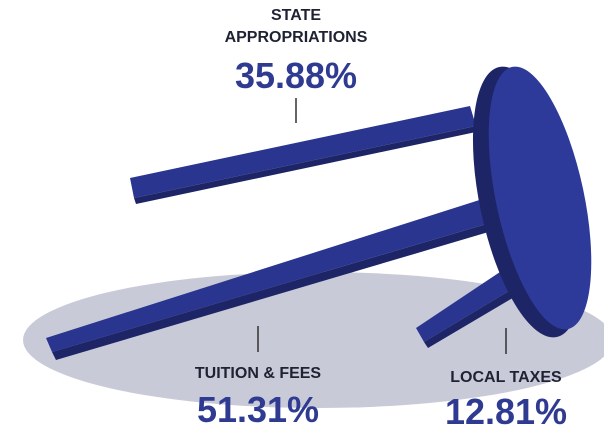 The height and width of the screenshot is (431, 604). I want to click on stool-seat, so click(540, 198).